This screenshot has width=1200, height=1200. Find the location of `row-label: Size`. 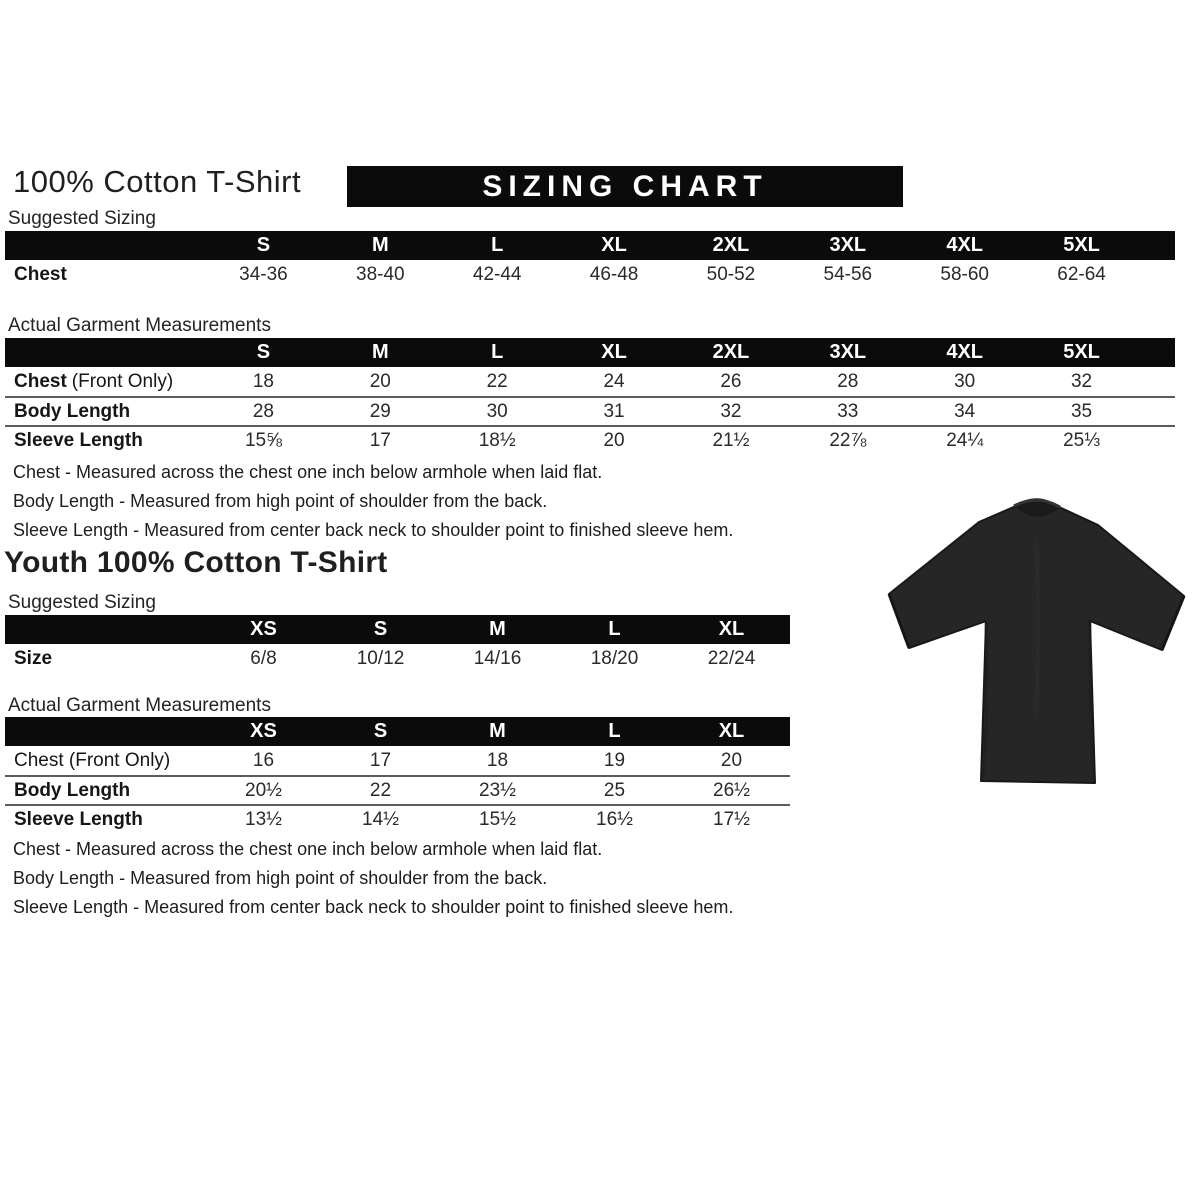

row-label: Size is located at coordinates (33, 658).